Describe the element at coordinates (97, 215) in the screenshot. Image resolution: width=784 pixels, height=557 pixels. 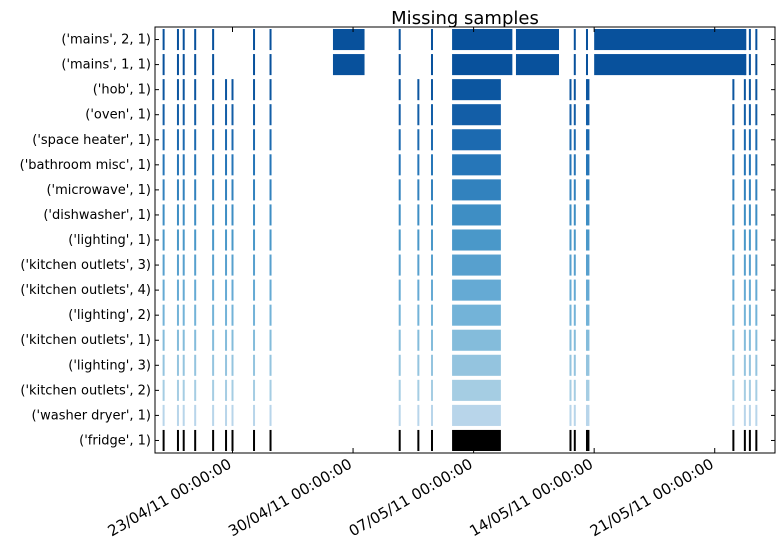
I see `y-tick-label: ('dishwasher', 1)` at that location.